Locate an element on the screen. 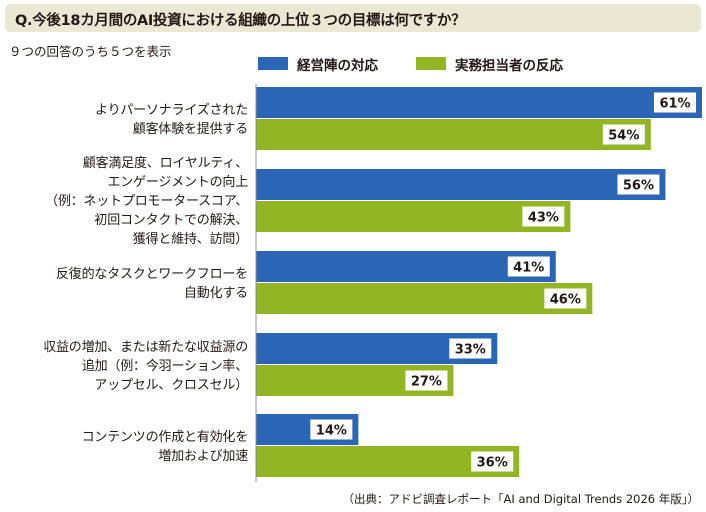 The image size is (706, 512). value-label-practitioner-0: 54% is located at coordinates (623, 136).